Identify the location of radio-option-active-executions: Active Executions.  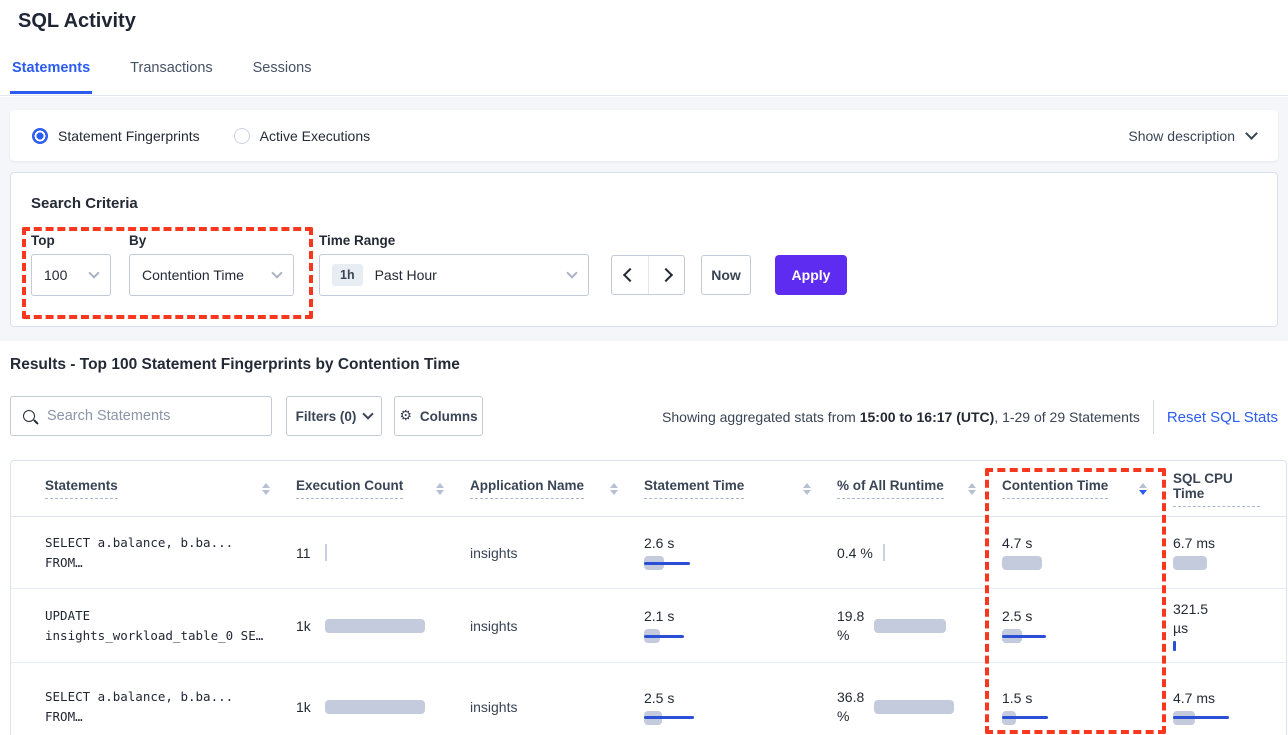
(302, 135).